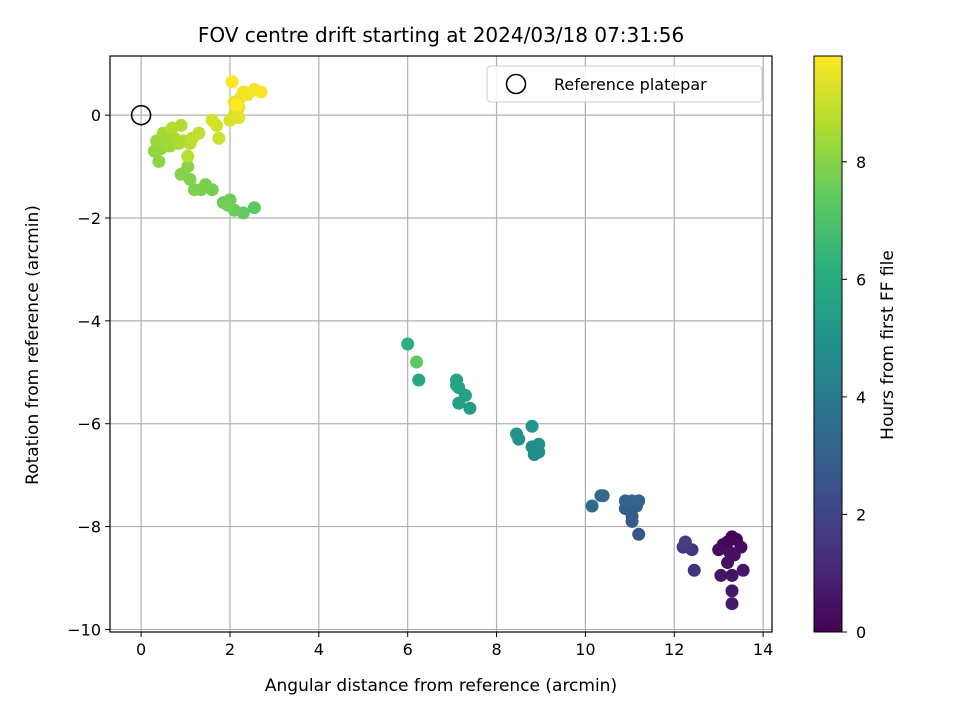 This screenshot has width=960, height=720. What do you see at coordinates (861, 632) in the screenshot?
I see `colorbar-tick-label: 0` at bounding box center [861, 632].